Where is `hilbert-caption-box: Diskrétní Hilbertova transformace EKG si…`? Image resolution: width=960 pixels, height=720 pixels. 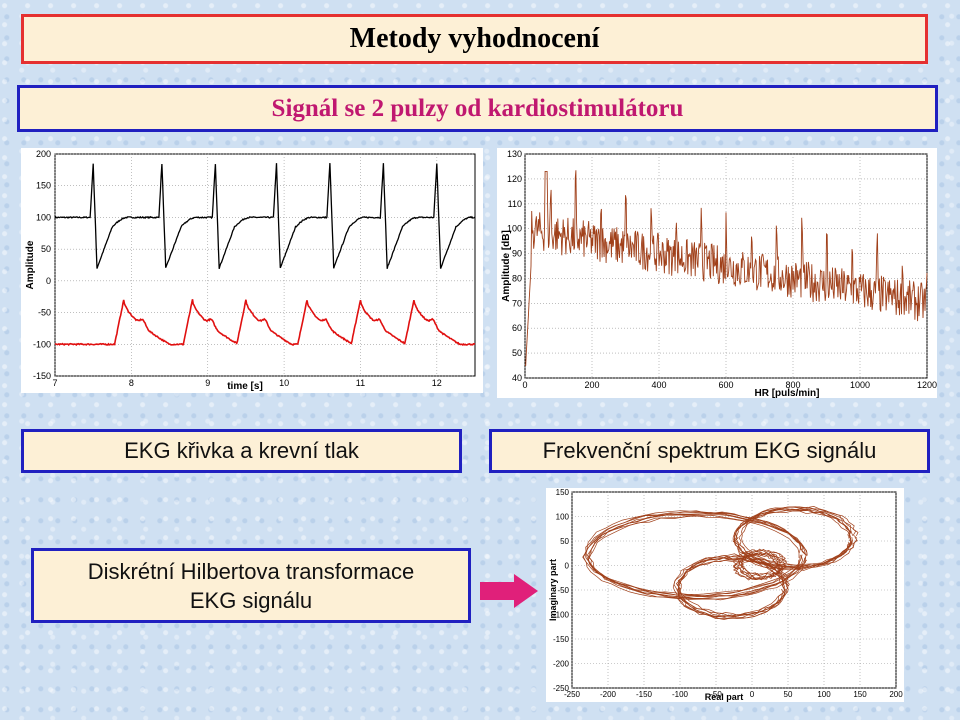
hilbert-caption-box: Diskrétní Hilbertova transformace EKG si… is located at coordinates (251, 585).